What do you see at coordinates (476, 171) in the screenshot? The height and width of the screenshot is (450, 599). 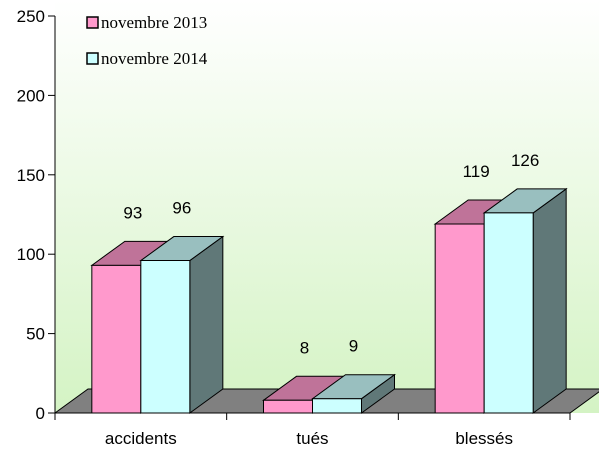 I see `value-label: 119` at bounding box center [476, 171].